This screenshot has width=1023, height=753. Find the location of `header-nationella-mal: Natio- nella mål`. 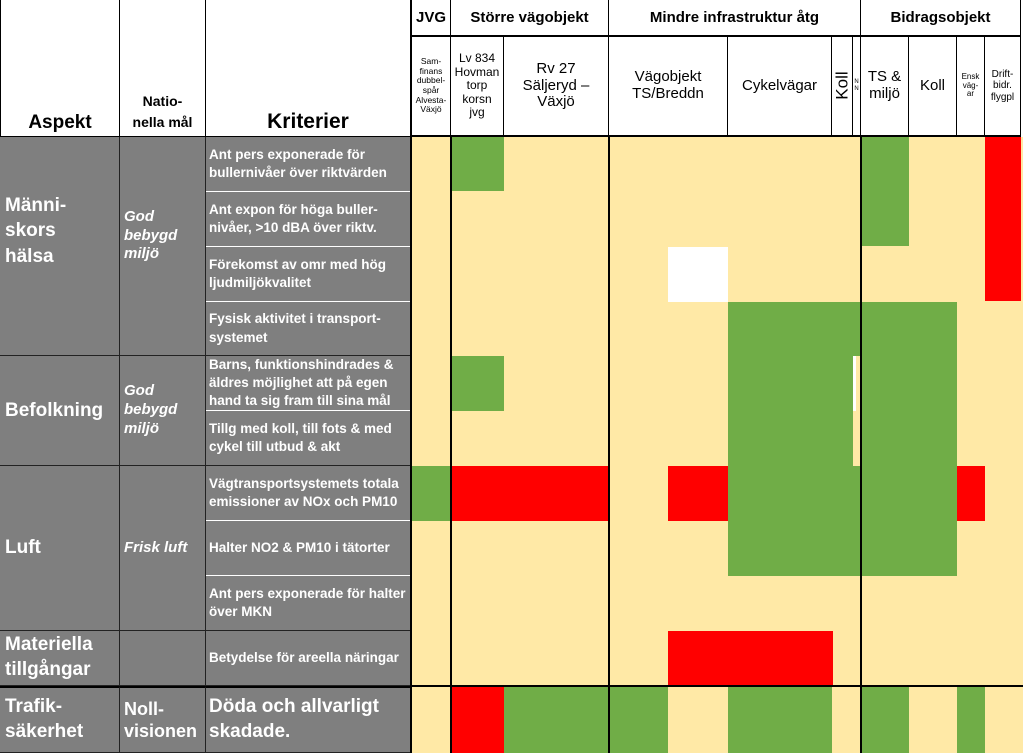

header-nationella-mal: Natio- nella mål is located at coordinates (163, 68).